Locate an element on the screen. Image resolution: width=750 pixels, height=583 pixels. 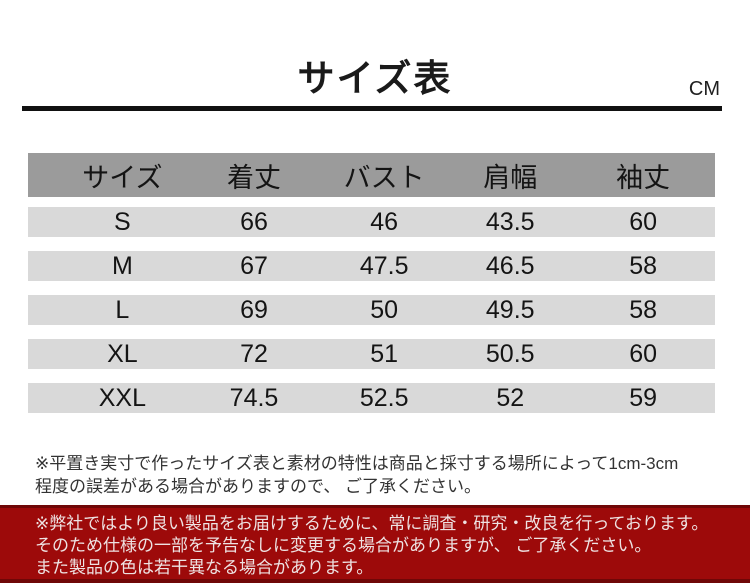
table-row-l: L 69 50 49.5 58 is located at coordinates (371, 310).